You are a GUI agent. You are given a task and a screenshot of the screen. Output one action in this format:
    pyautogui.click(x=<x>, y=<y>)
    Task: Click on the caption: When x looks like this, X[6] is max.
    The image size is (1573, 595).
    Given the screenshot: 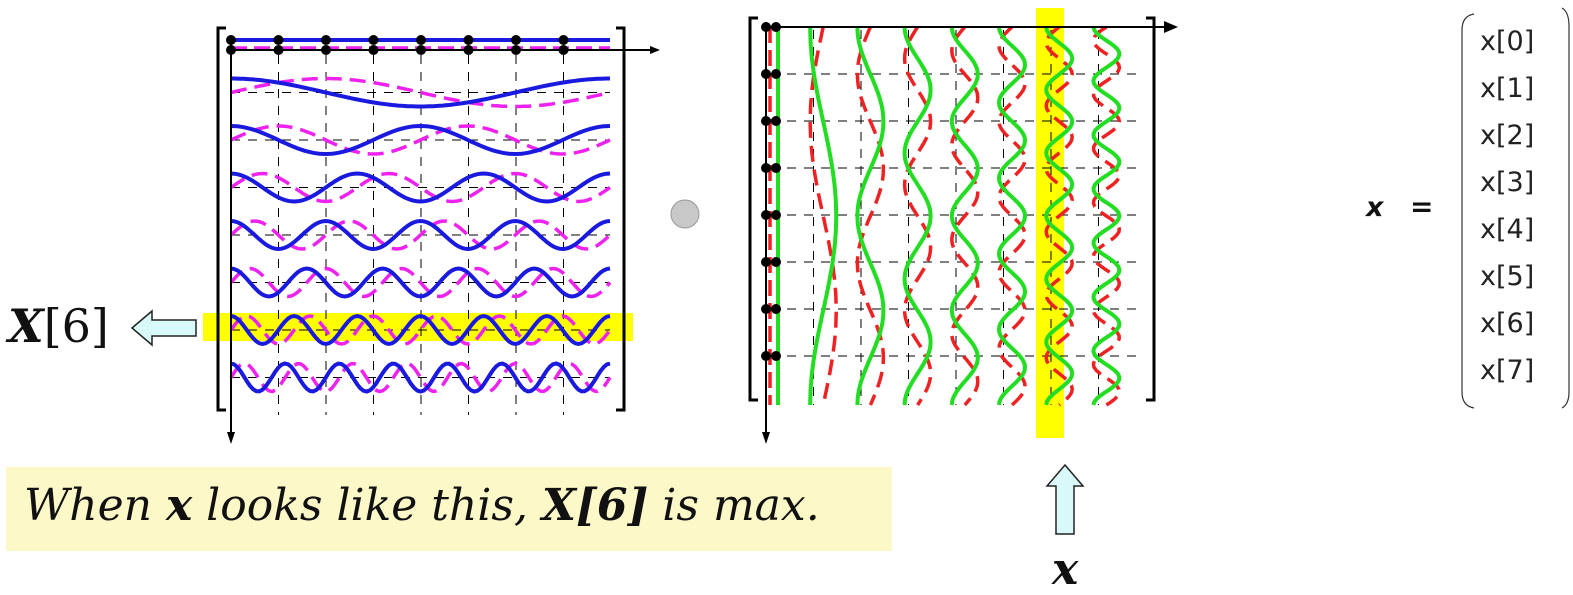 What is the action you would take?
    pyautogui.click(x=422, y=506)
    